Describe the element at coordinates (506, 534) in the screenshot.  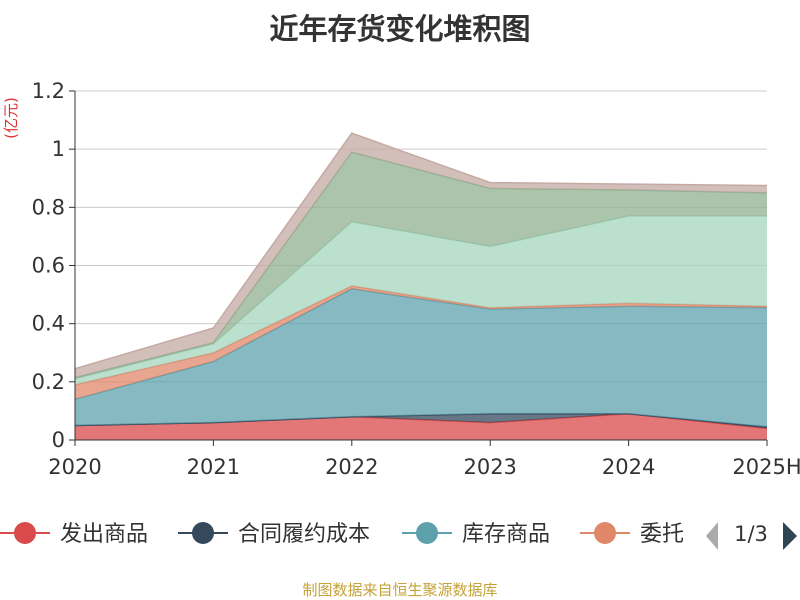
I see `legend-label: 库存商品` at that location.